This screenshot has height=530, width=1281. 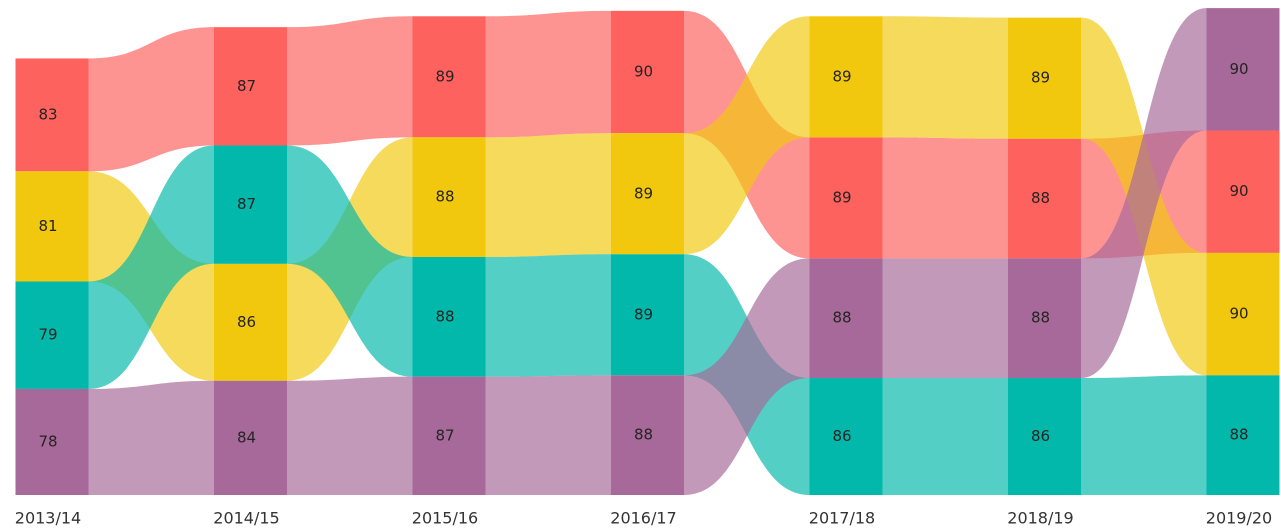 What do you see at coordinates (842, 518) in the screenshot?
I see `x-tick-label: 2017/18` at bounding box center [842, 518].